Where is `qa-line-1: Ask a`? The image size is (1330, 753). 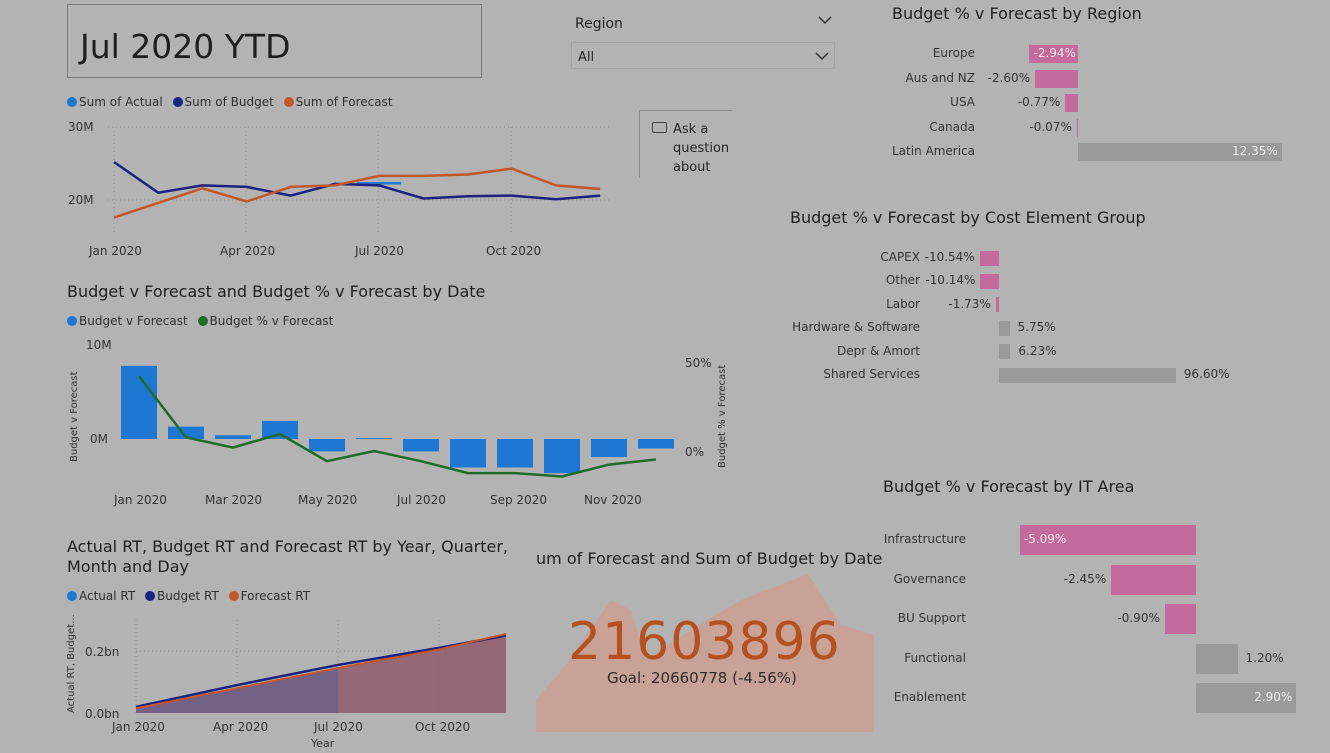
qa-line-1: Ask a is located at coordinates (691, 129).